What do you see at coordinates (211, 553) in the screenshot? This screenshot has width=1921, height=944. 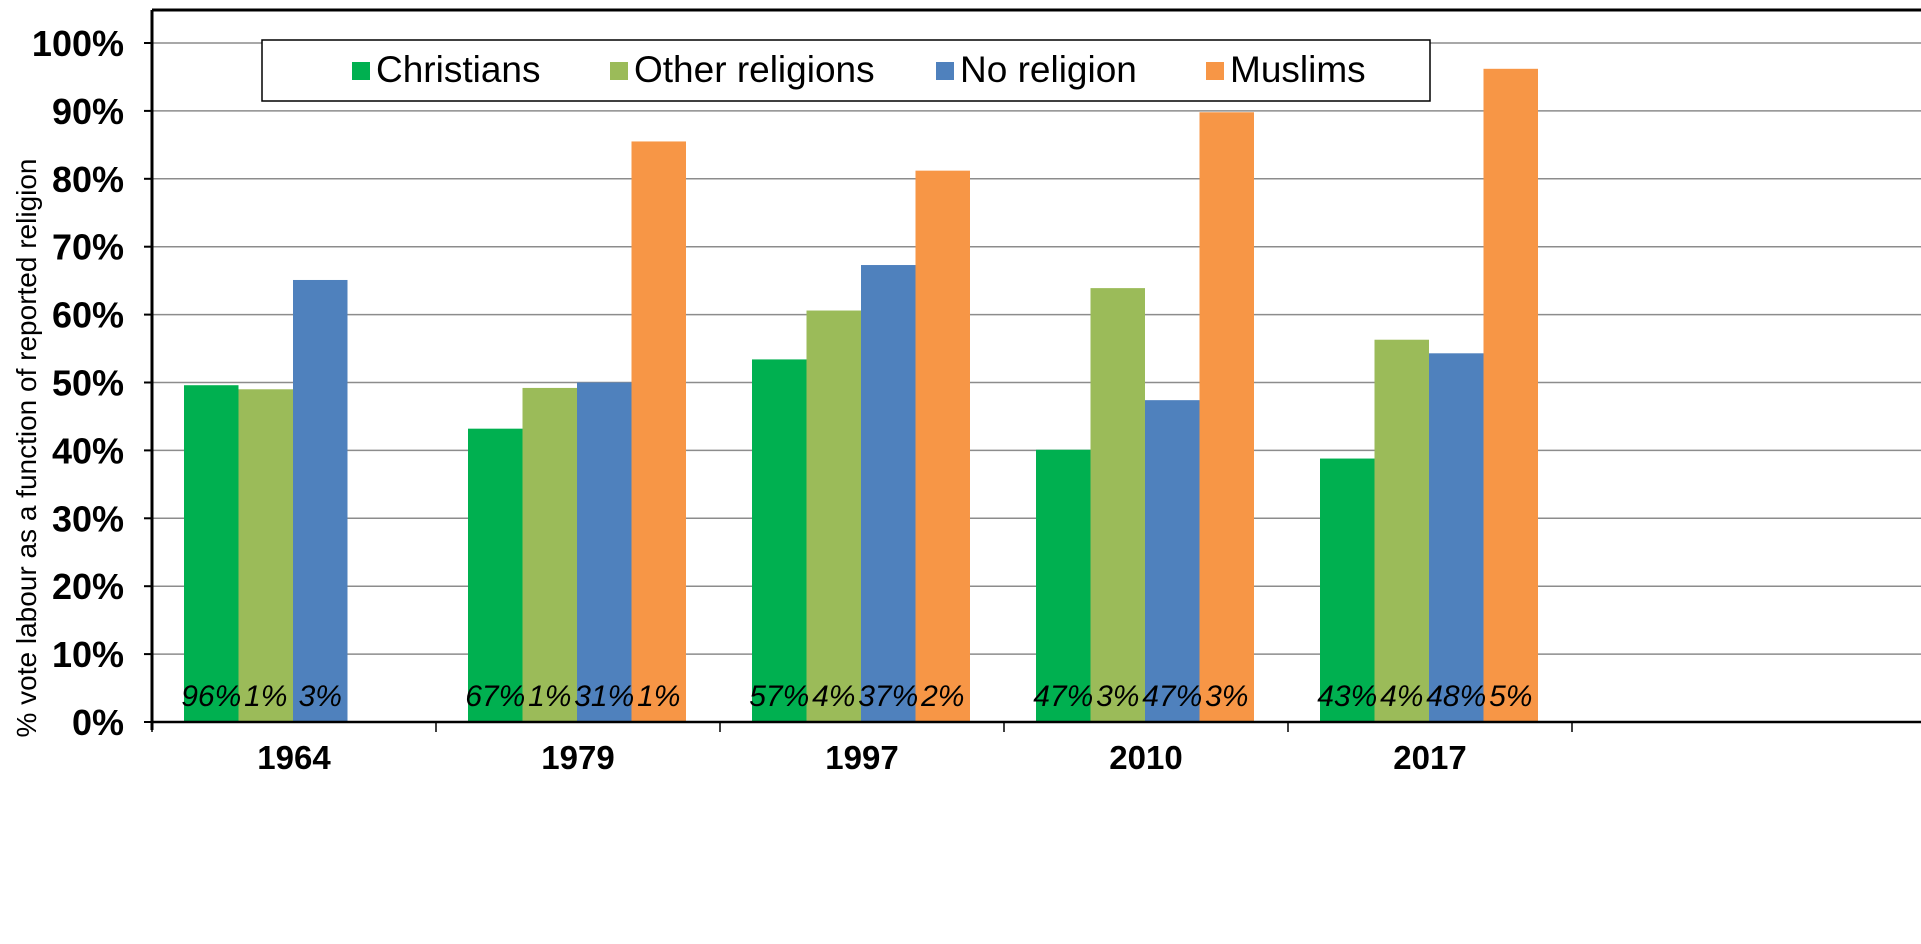 I see `bar-christians-1964` at bounding box center [211, 553].